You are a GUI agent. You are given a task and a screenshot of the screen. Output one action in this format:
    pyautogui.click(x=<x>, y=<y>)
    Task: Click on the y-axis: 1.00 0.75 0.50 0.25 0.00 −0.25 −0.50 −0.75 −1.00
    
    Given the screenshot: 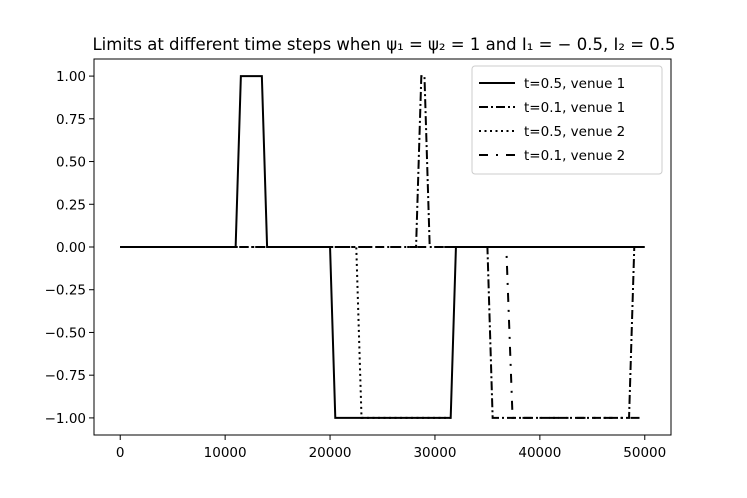 What is the action you would take?
    pyautogui.click(x=69, y=248)
    